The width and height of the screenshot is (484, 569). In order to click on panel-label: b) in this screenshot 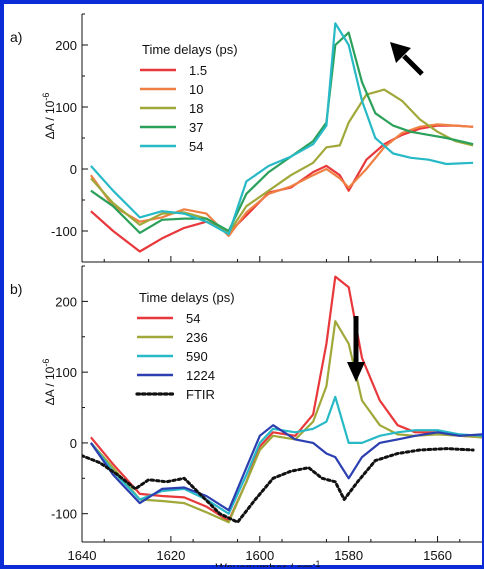, I will do `click(16, 289)`.